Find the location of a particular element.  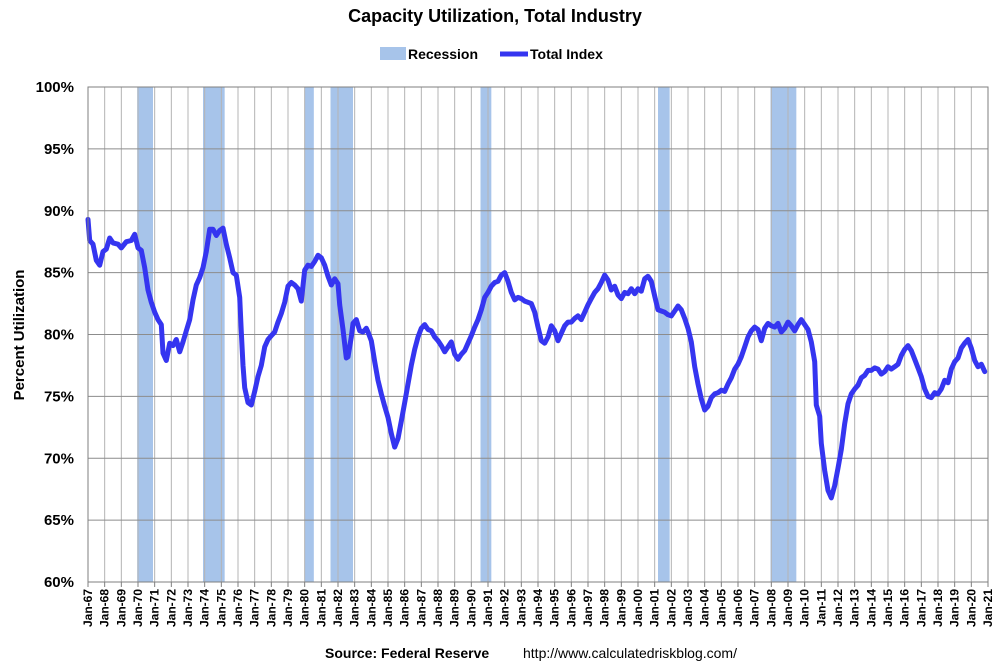

legend-recession-swatch is located at coordinates (393, 53).